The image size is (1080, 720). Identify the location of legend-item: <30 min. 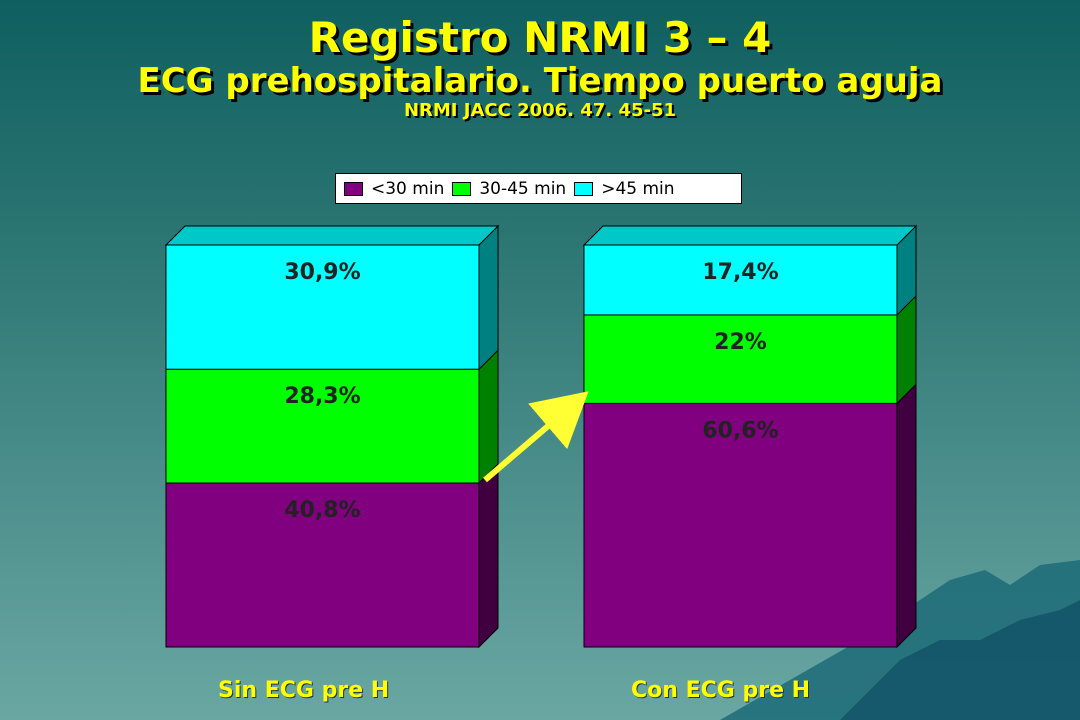
(394, 189).